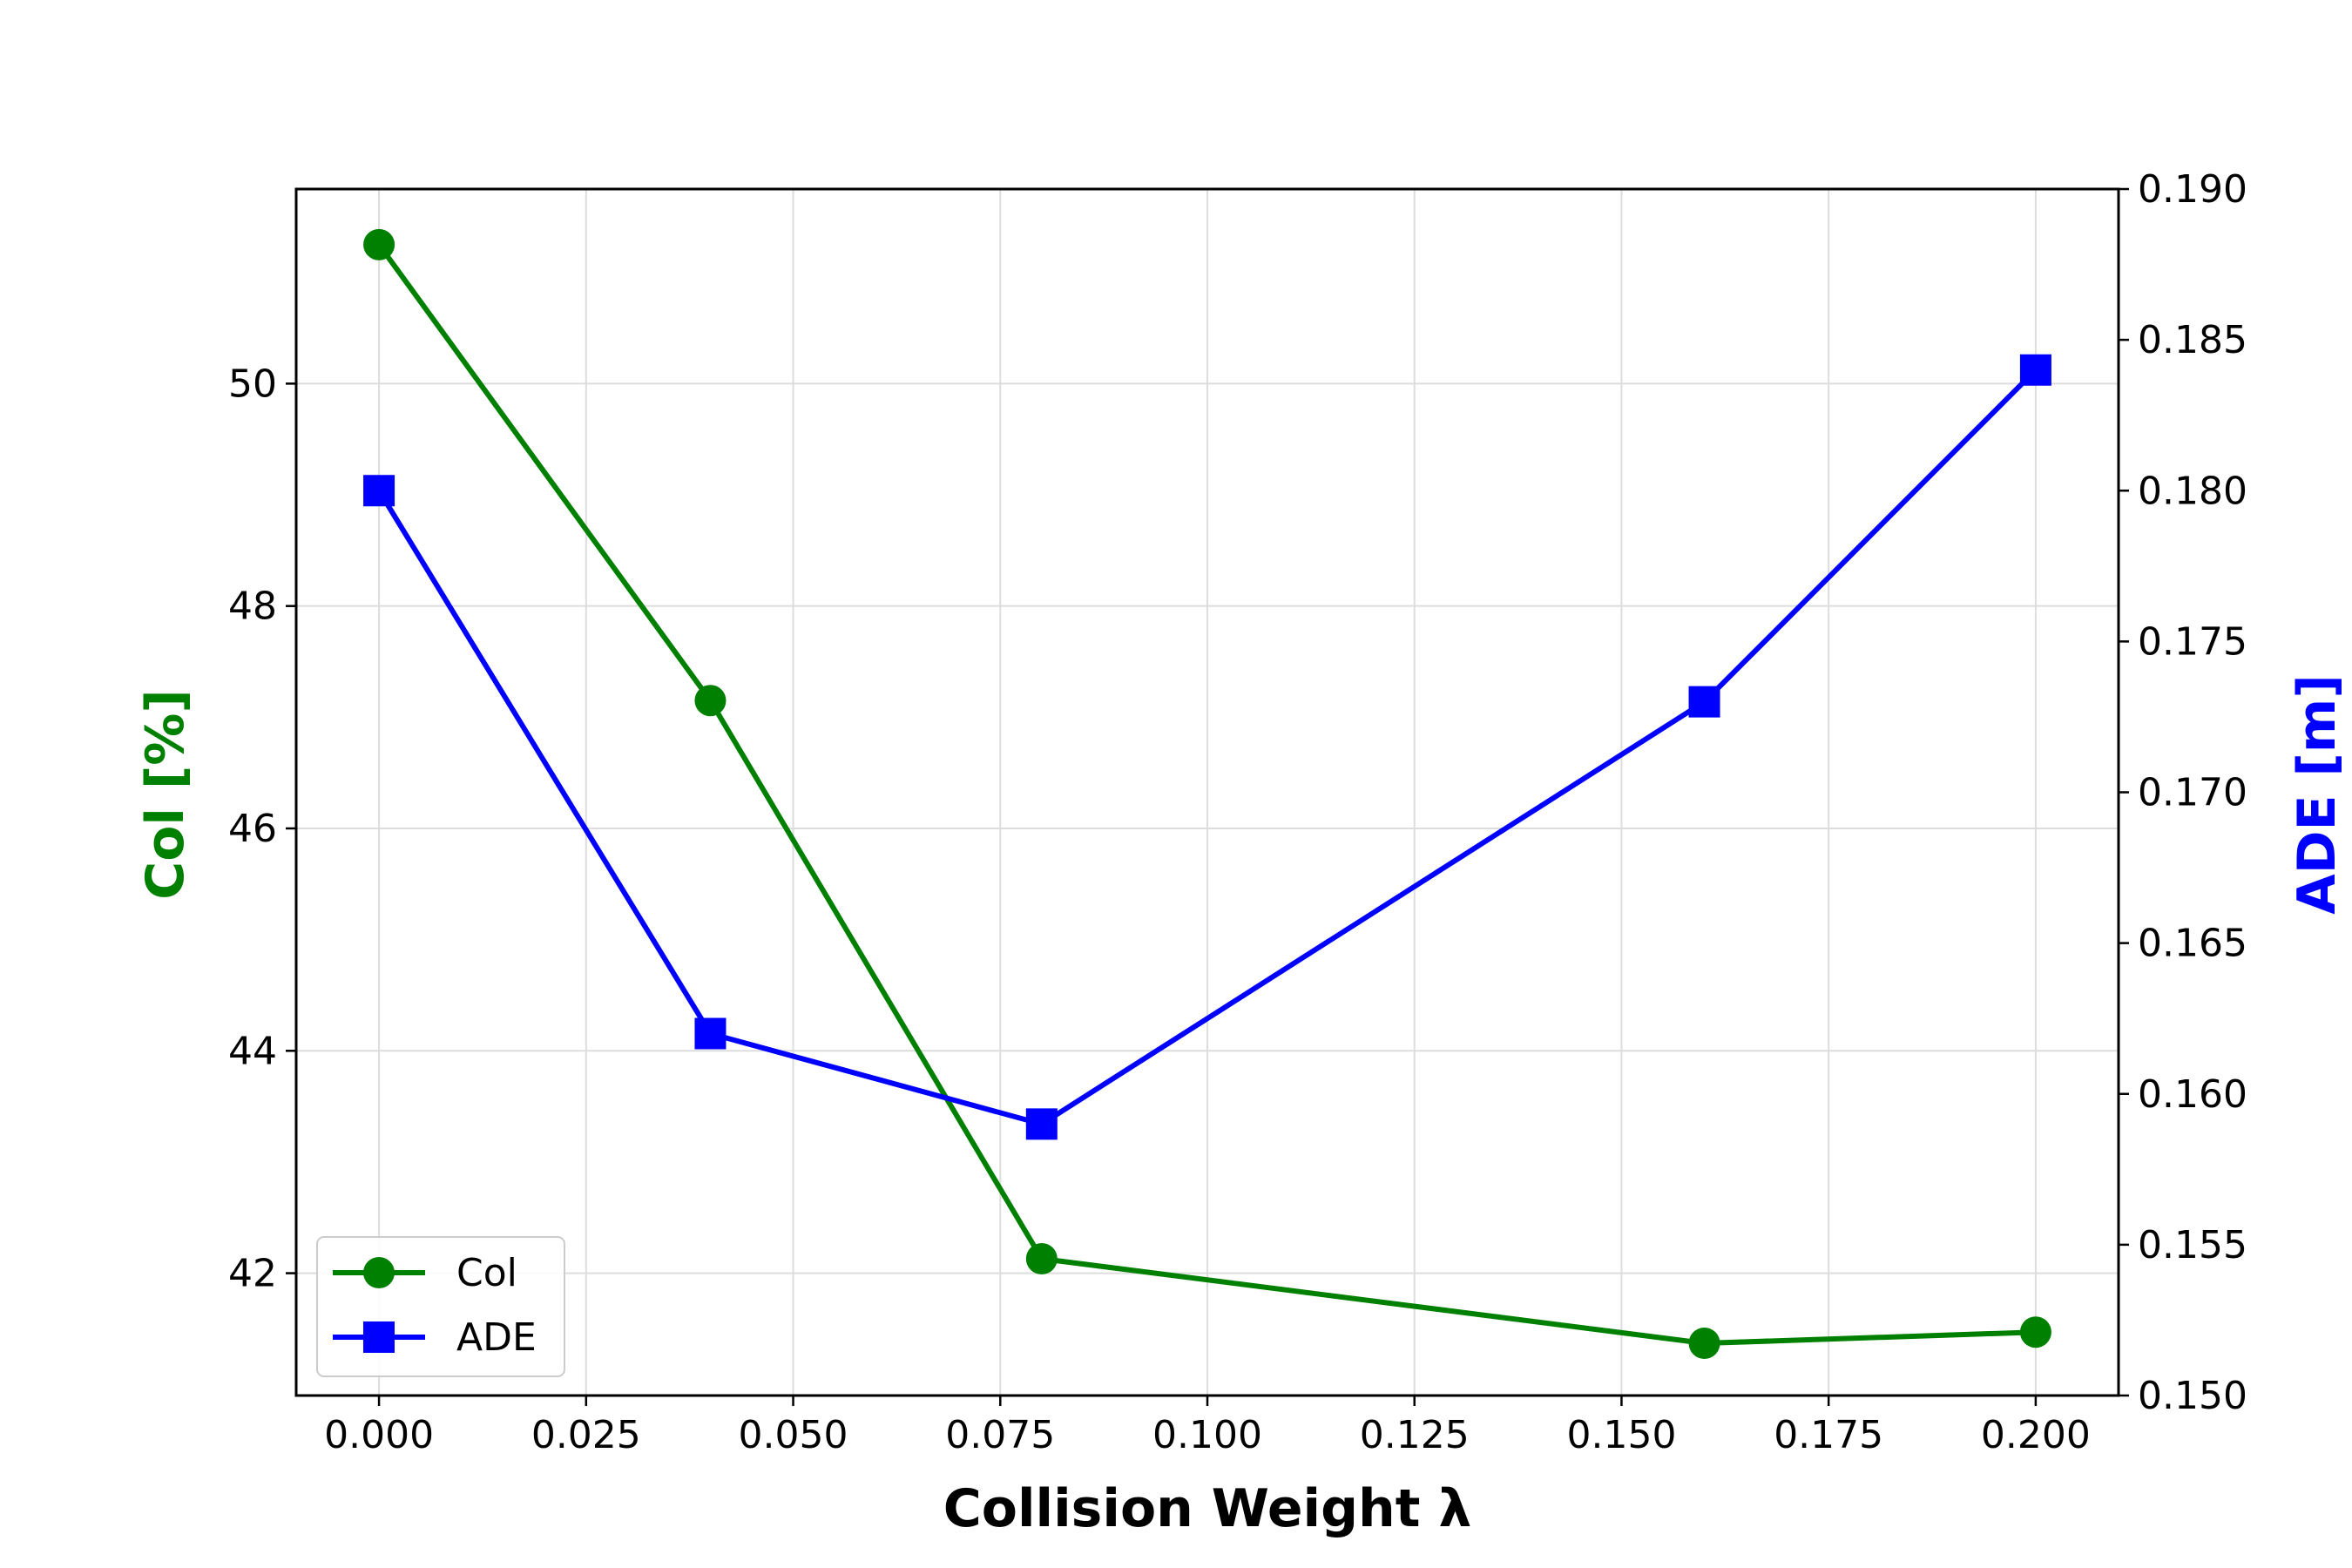  I want to click on y-left-tick-label: 50, so click(252, 384).